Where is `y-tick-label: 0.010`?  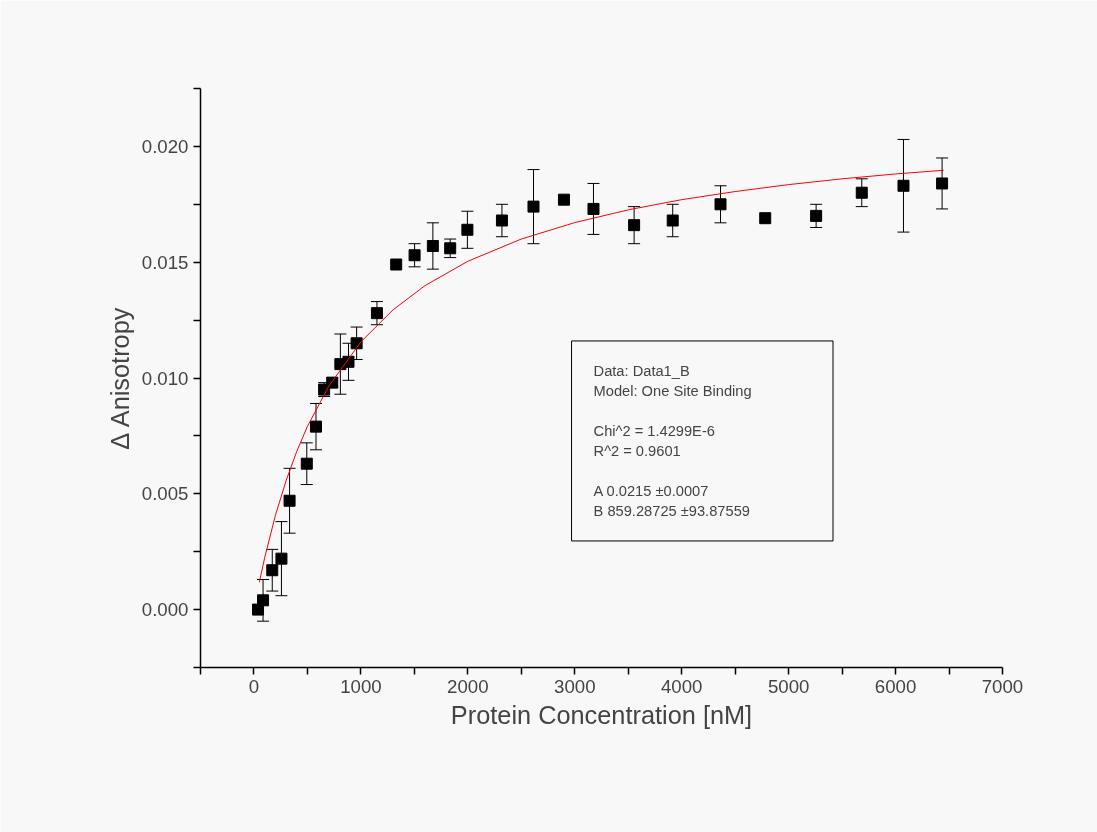
y-tick-label: 0.010 is located at coordinates (165, 378).